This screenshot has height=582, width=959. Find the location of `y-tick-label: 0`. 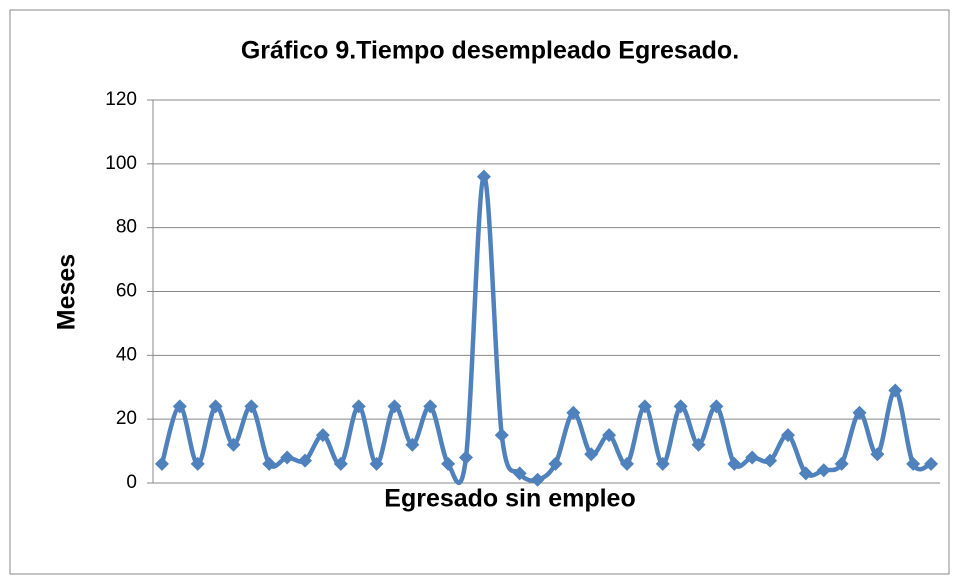

y-tick-label: 0 is located at coordinates (131, 482).